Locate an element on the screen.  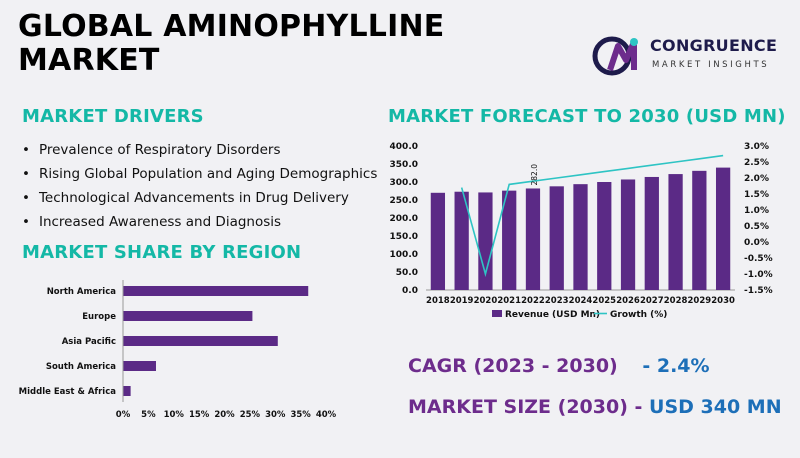
cagr-kpi: CAGR (2023 - 2030) - 2.4% is located at coordinates (559, 366).